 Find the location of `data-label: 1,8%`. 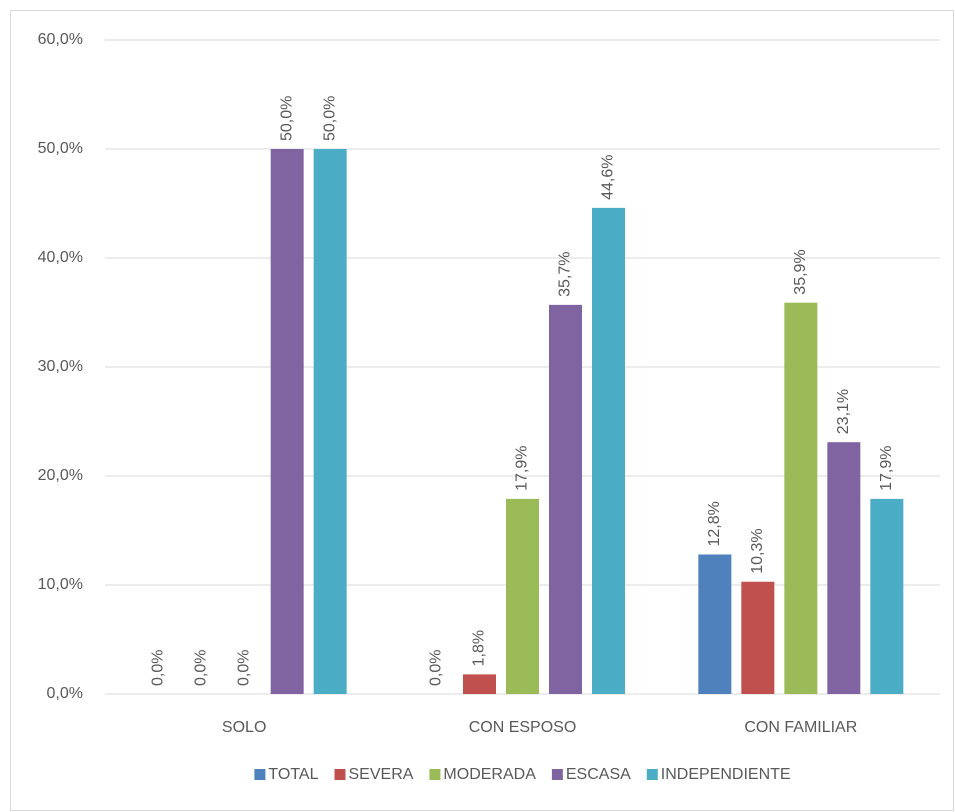

data-label: 1,8% is located at coordinates (479, 648).